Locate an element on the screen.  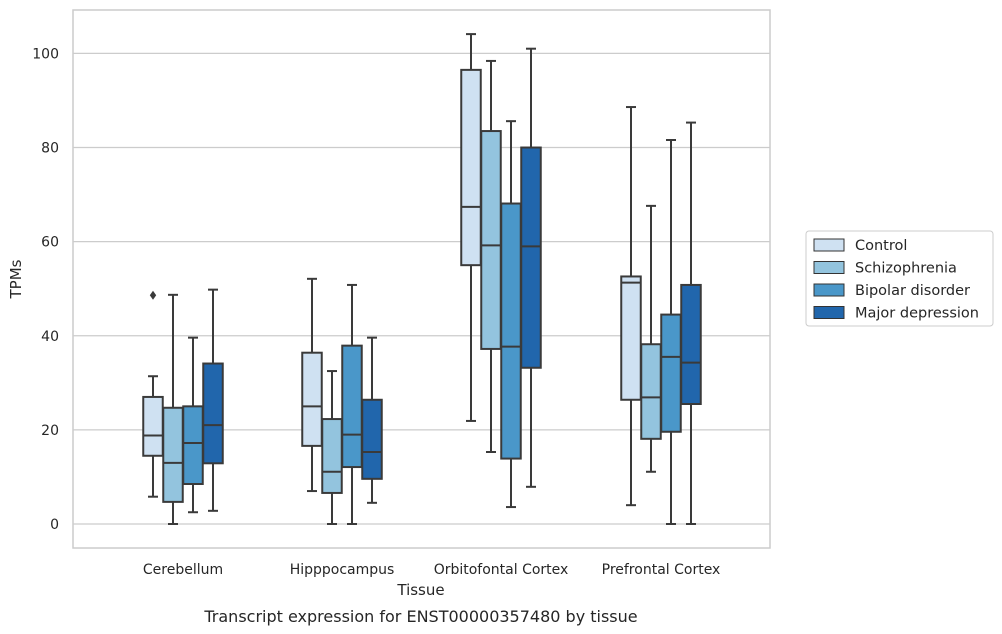
x-axis-label: Tissue is located at coordinates (420, 590).